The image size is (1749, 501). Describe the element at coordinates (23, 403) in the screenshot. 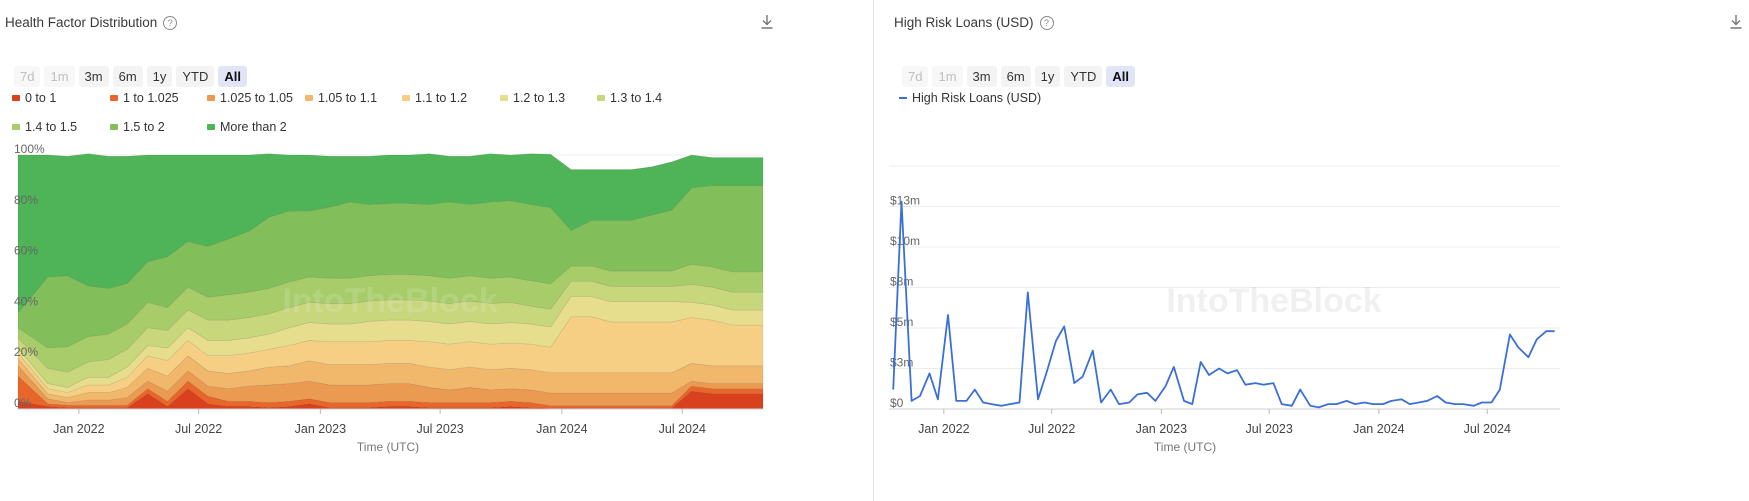

I see `y-tick-label: 0%` at that location.